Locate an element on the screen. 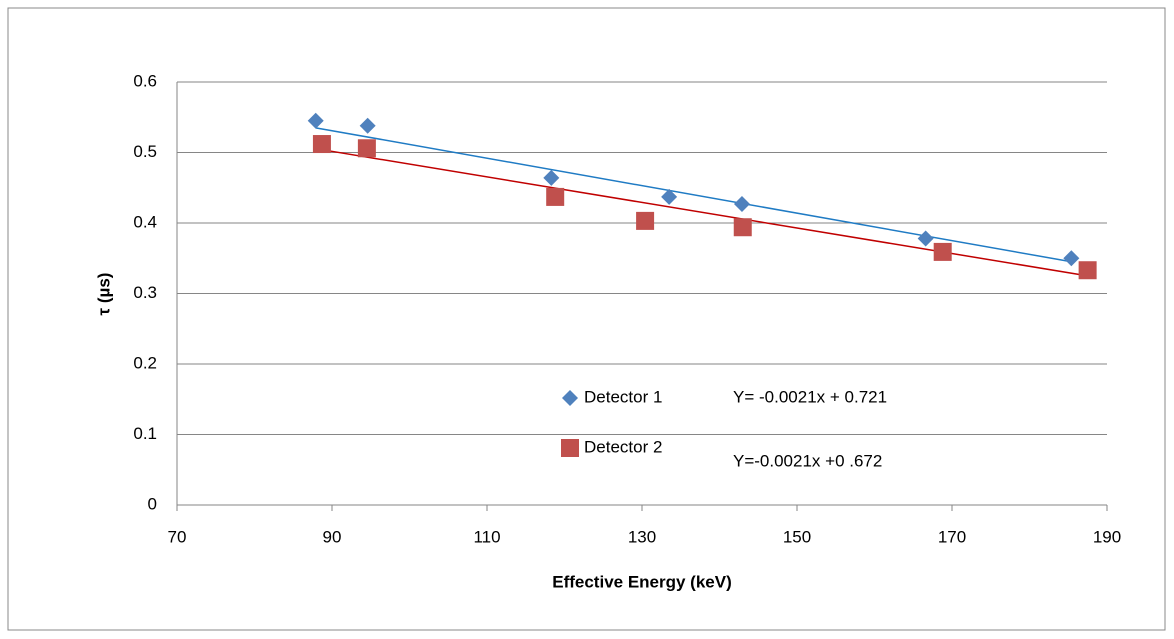  y-tick-label: 0 is located at coordinates (152, 503).